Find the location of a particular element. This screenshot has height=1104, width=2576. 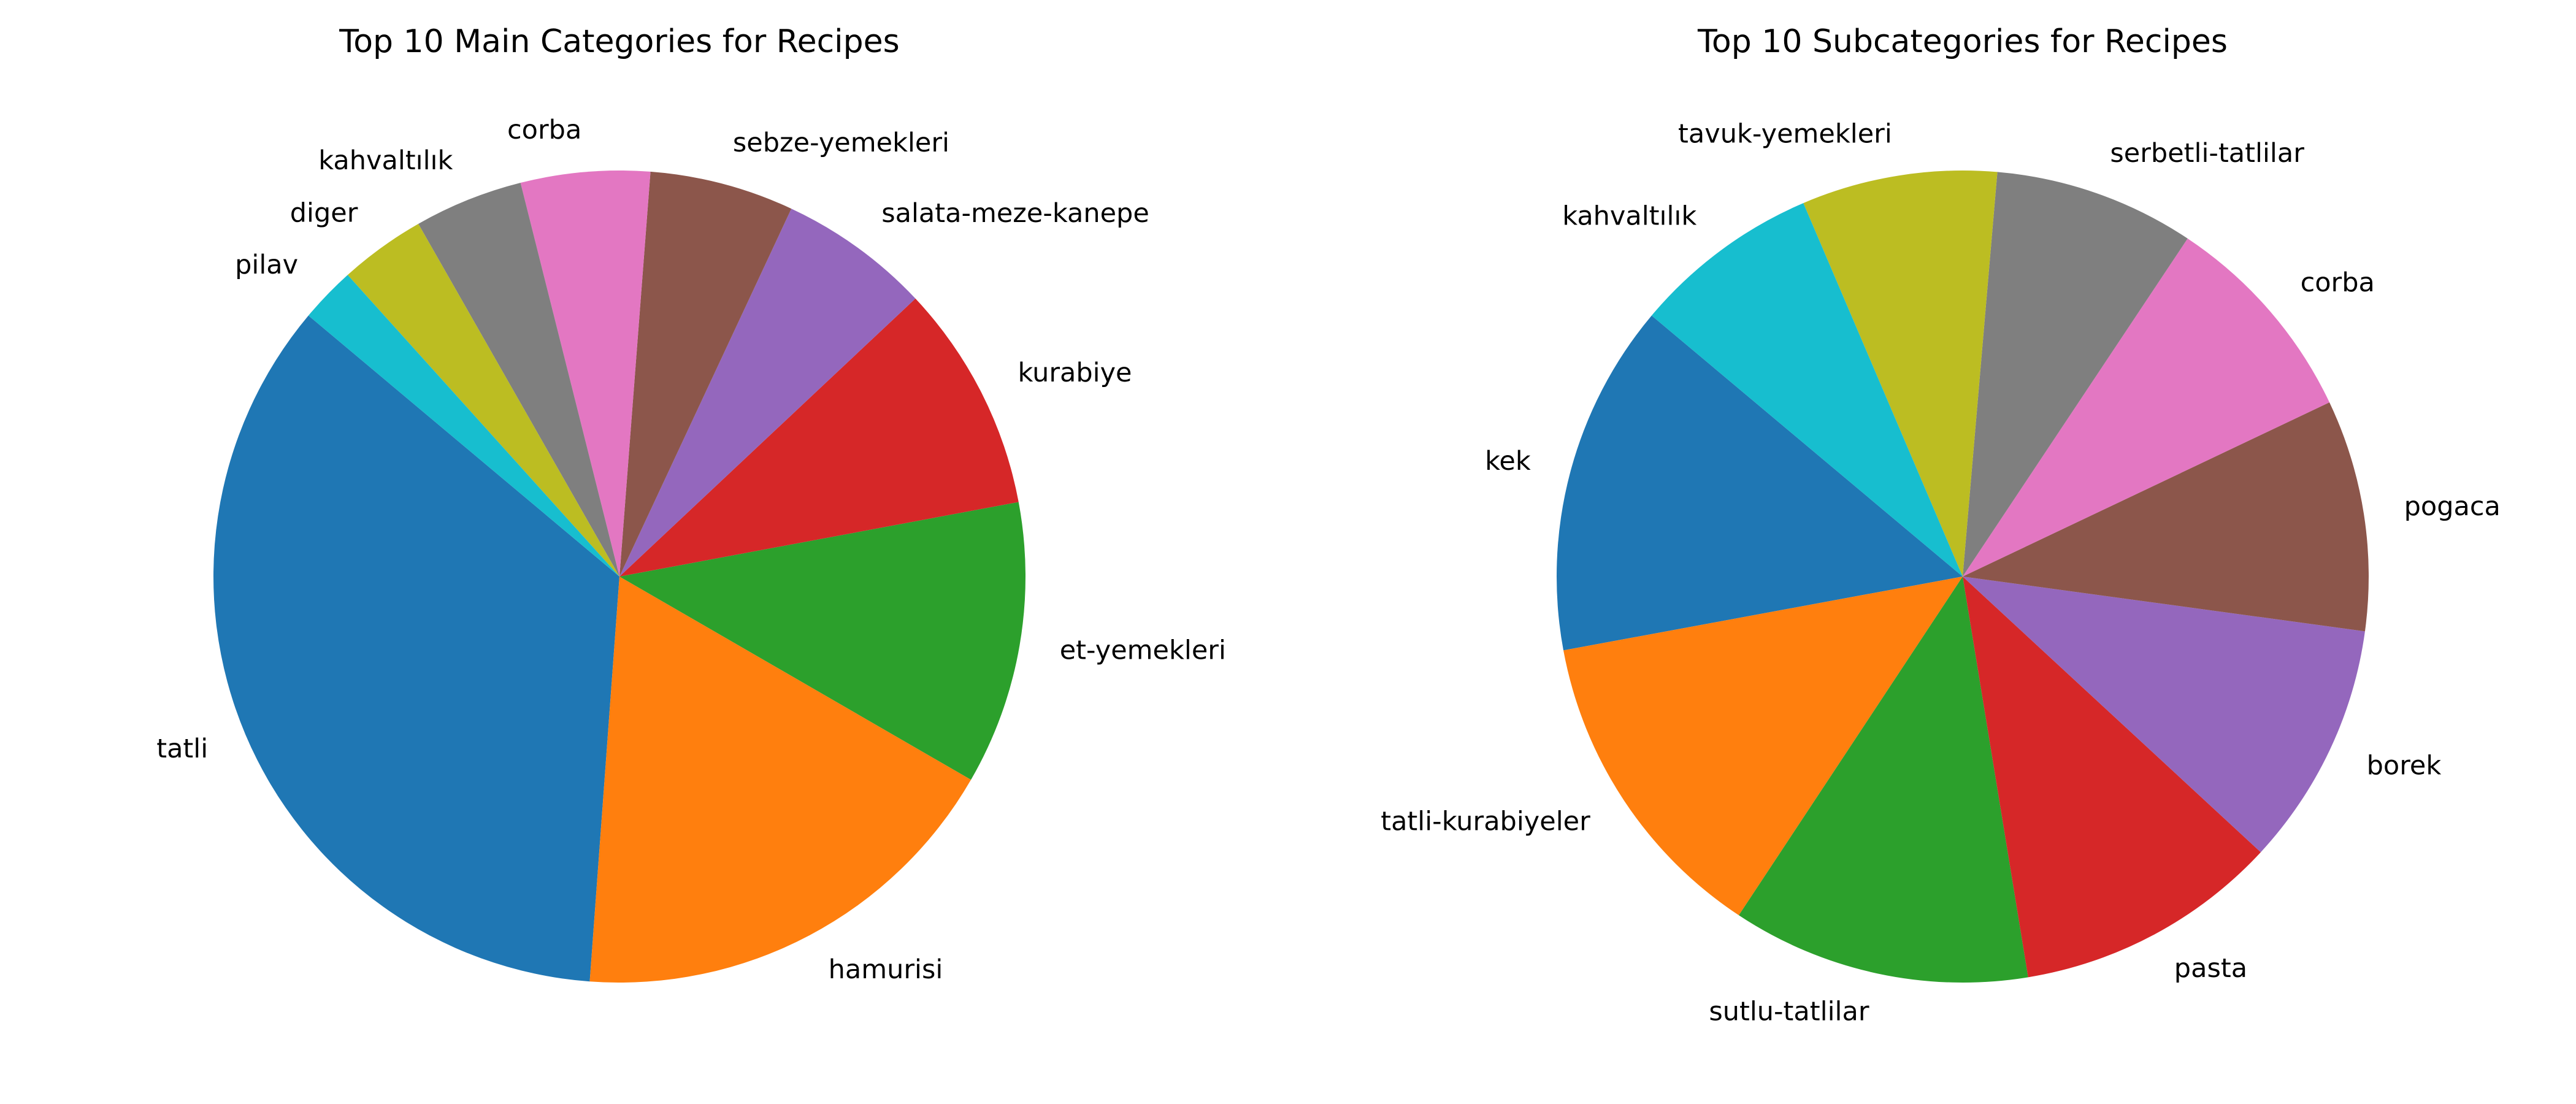

pie-slice-pasta is located at coordinates (2112, 777).